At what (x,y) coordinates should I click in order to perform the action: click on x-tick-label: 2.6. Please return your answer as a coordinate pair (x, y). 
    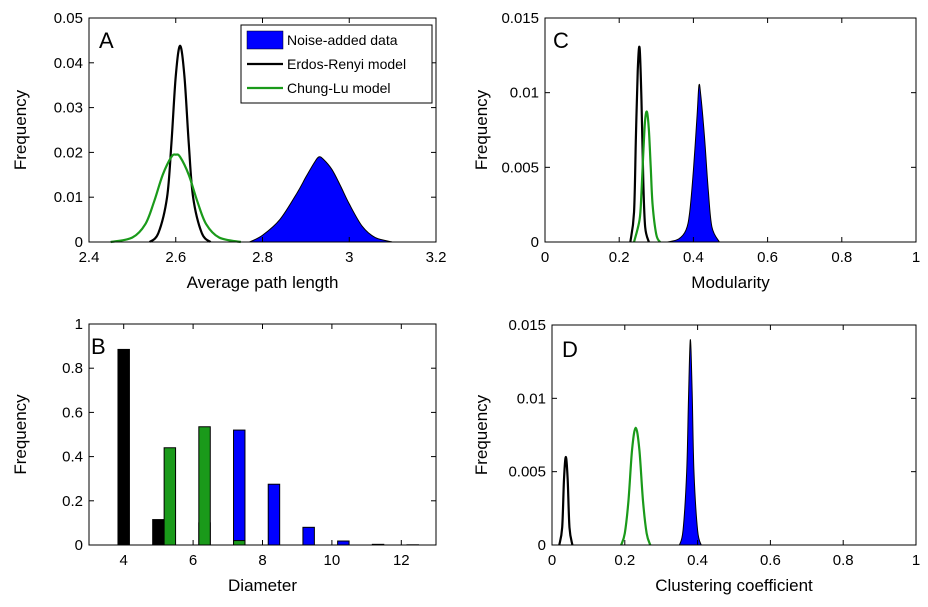
    Looking at the image, I should click on (175, 257).